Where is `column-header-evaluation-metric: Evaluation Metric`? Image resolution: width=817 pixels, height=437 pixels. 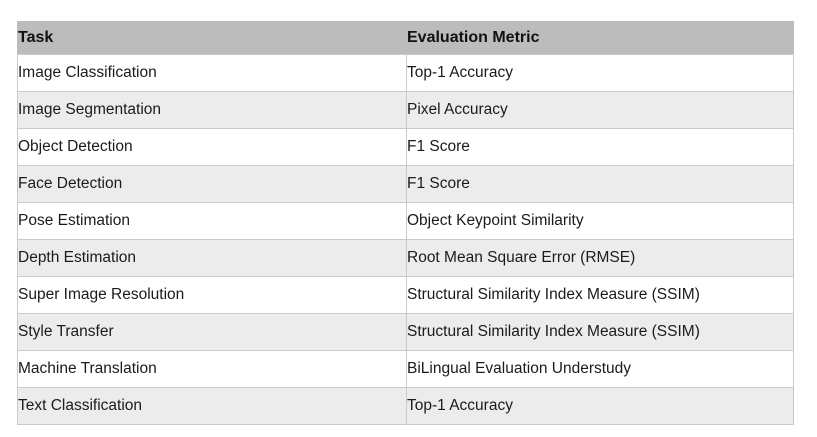 column-header-evaluation-metric: Evaluation Metric is located at coordinates (600, 38).